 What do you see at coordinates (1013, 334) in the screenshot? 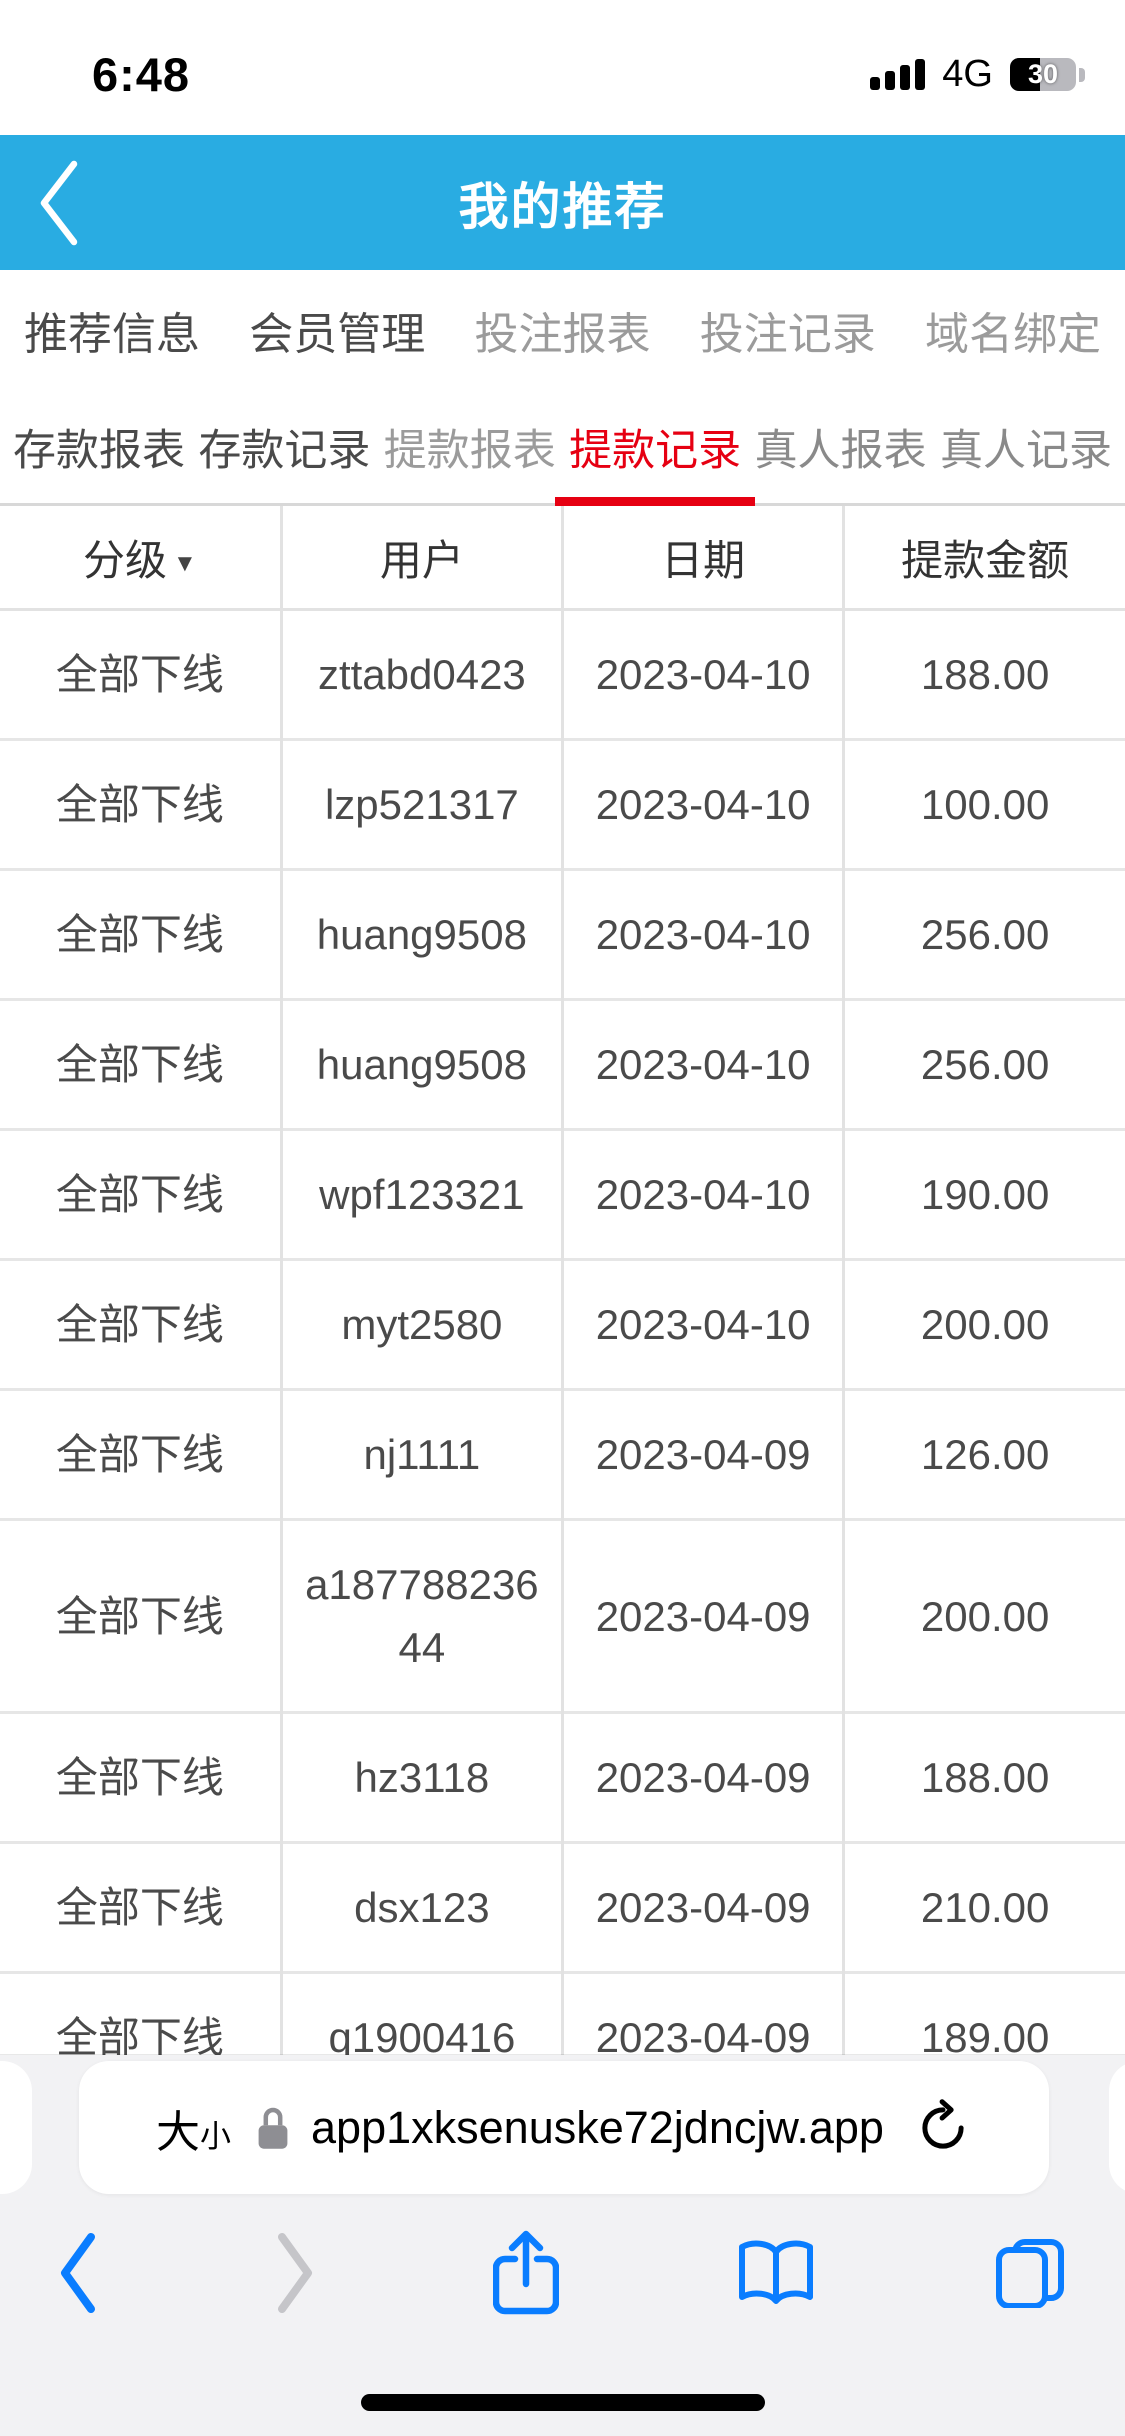
I see `tab-domain-binding: 域名绑定` at bounding box center [1013, 334].